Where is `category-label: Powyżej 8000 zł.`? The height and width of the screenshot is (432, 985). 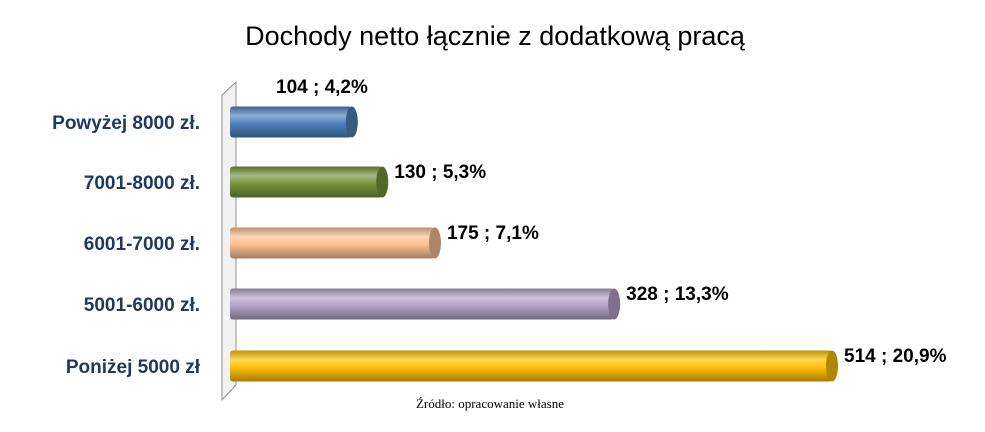
category-label: Powyżej 8000 zł. is located at coordinates (126, 123).